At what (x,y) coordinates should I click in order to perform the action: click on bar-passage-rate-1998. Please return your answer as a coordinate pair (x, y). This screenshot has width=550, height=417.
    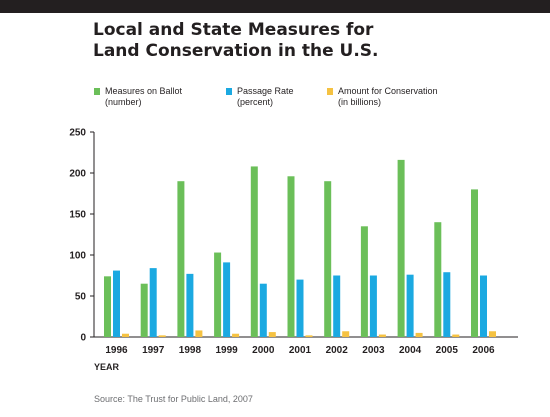
    Looking at the image, I should click on (190, 305).